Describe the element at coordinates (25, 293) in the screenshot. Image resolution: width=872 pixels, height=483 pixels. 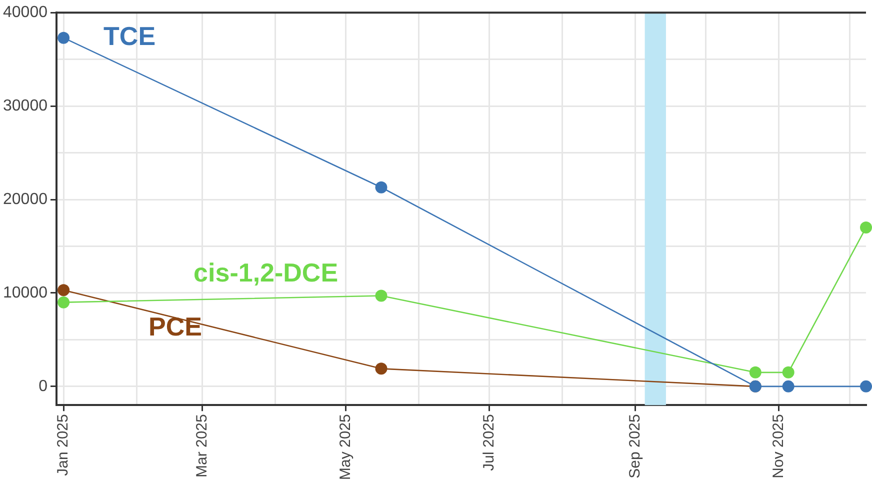
I see `y-tick-label: 10000` at that location.